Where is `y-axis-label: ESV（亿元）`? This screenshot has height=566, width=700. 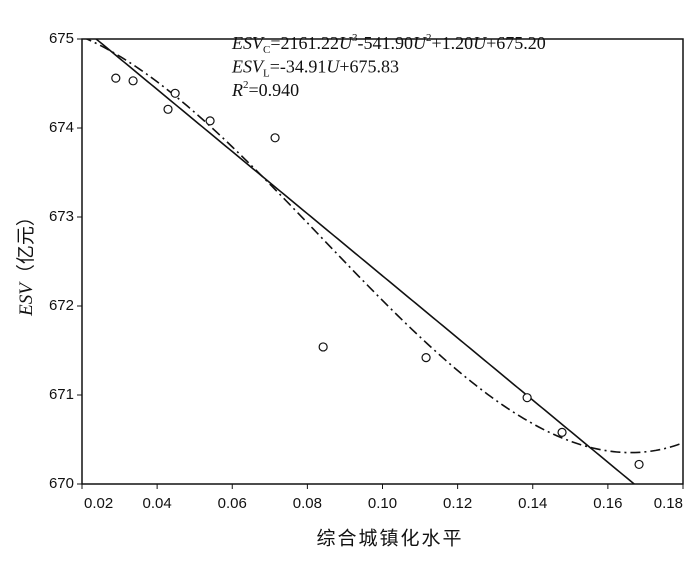 y-axis-label: ESV（亿元） is located at coordinates (26, 262).